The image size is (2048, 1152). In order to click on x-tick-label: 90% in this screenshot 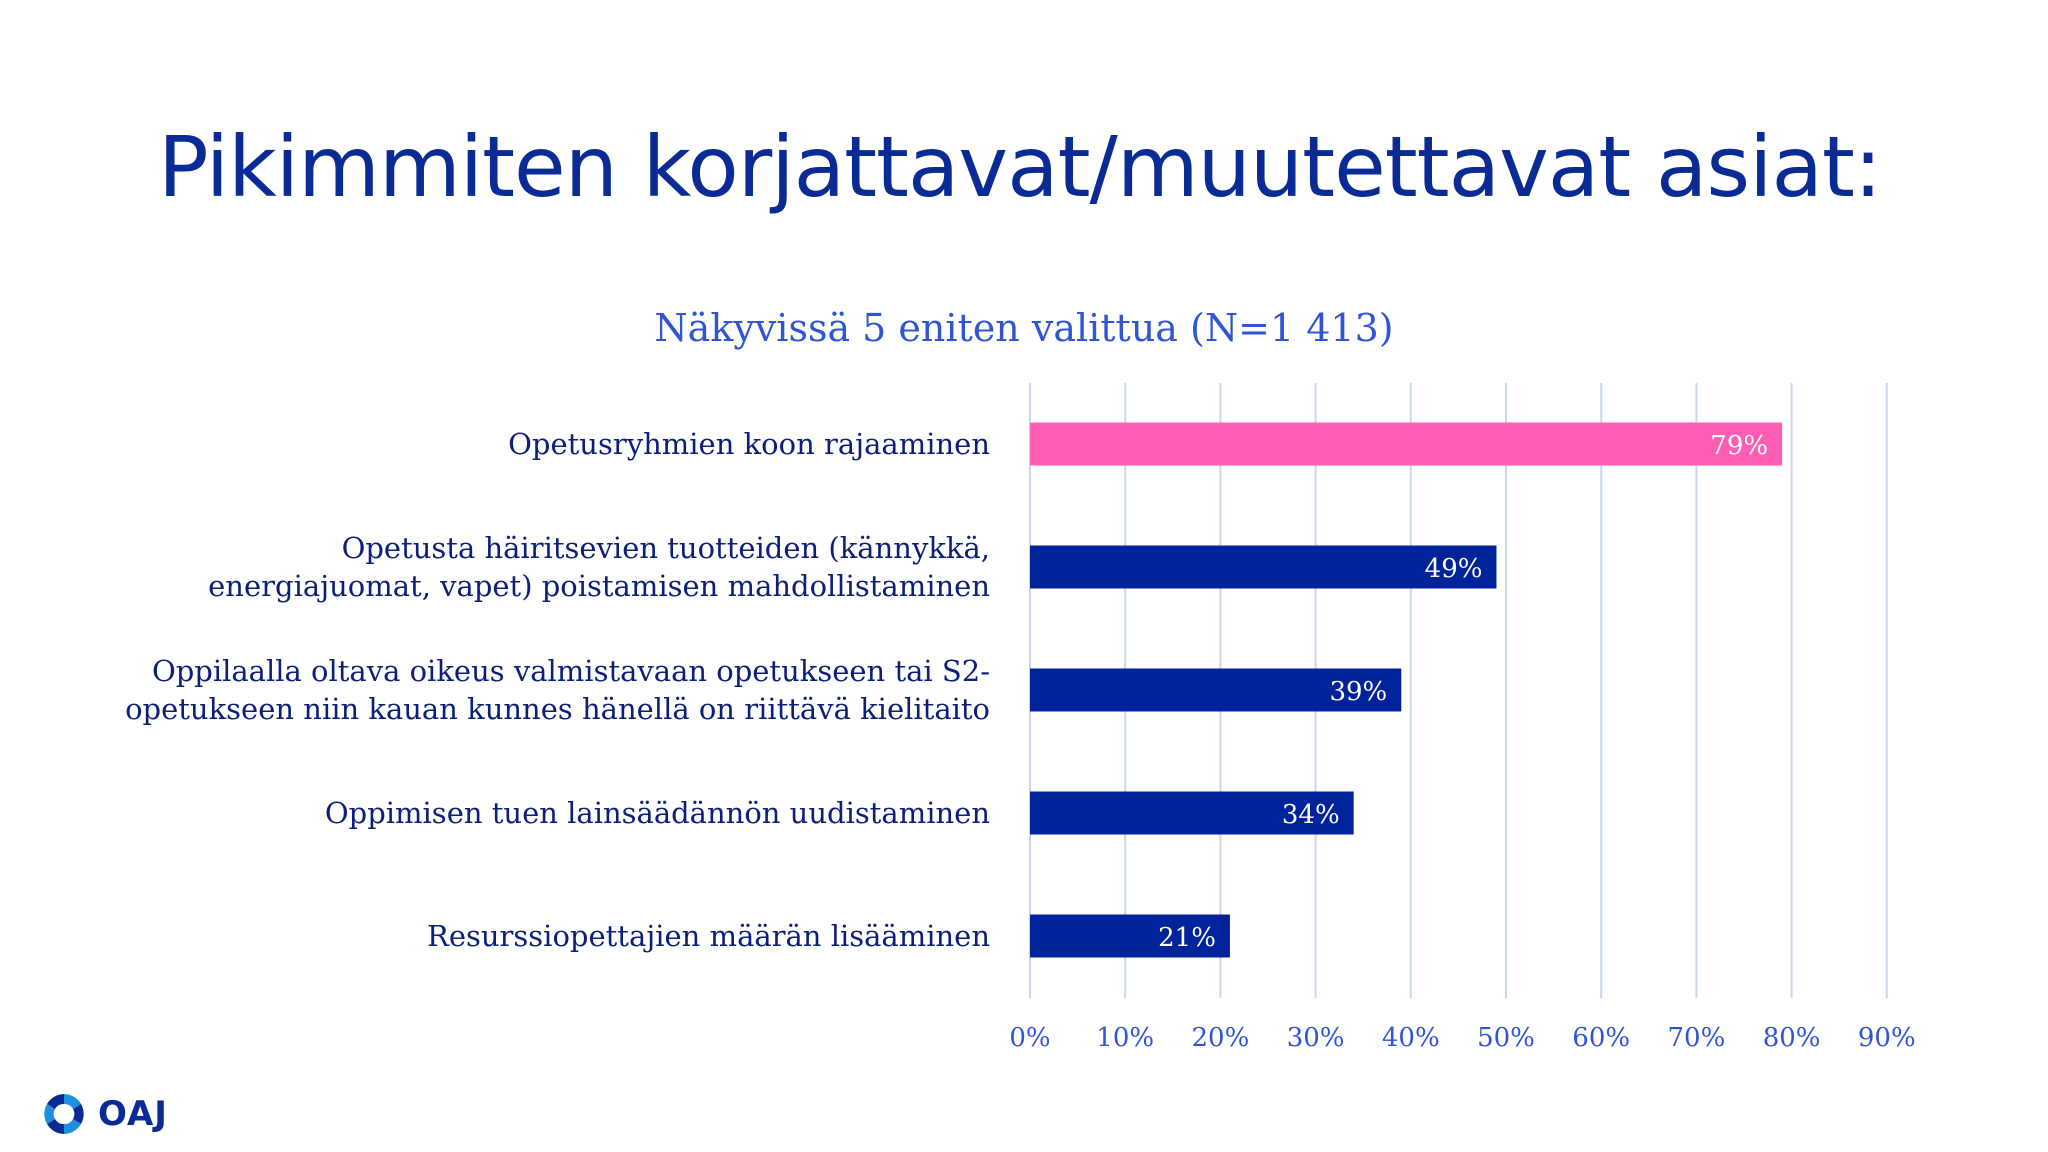, I will do `click(1887, 1038)`.